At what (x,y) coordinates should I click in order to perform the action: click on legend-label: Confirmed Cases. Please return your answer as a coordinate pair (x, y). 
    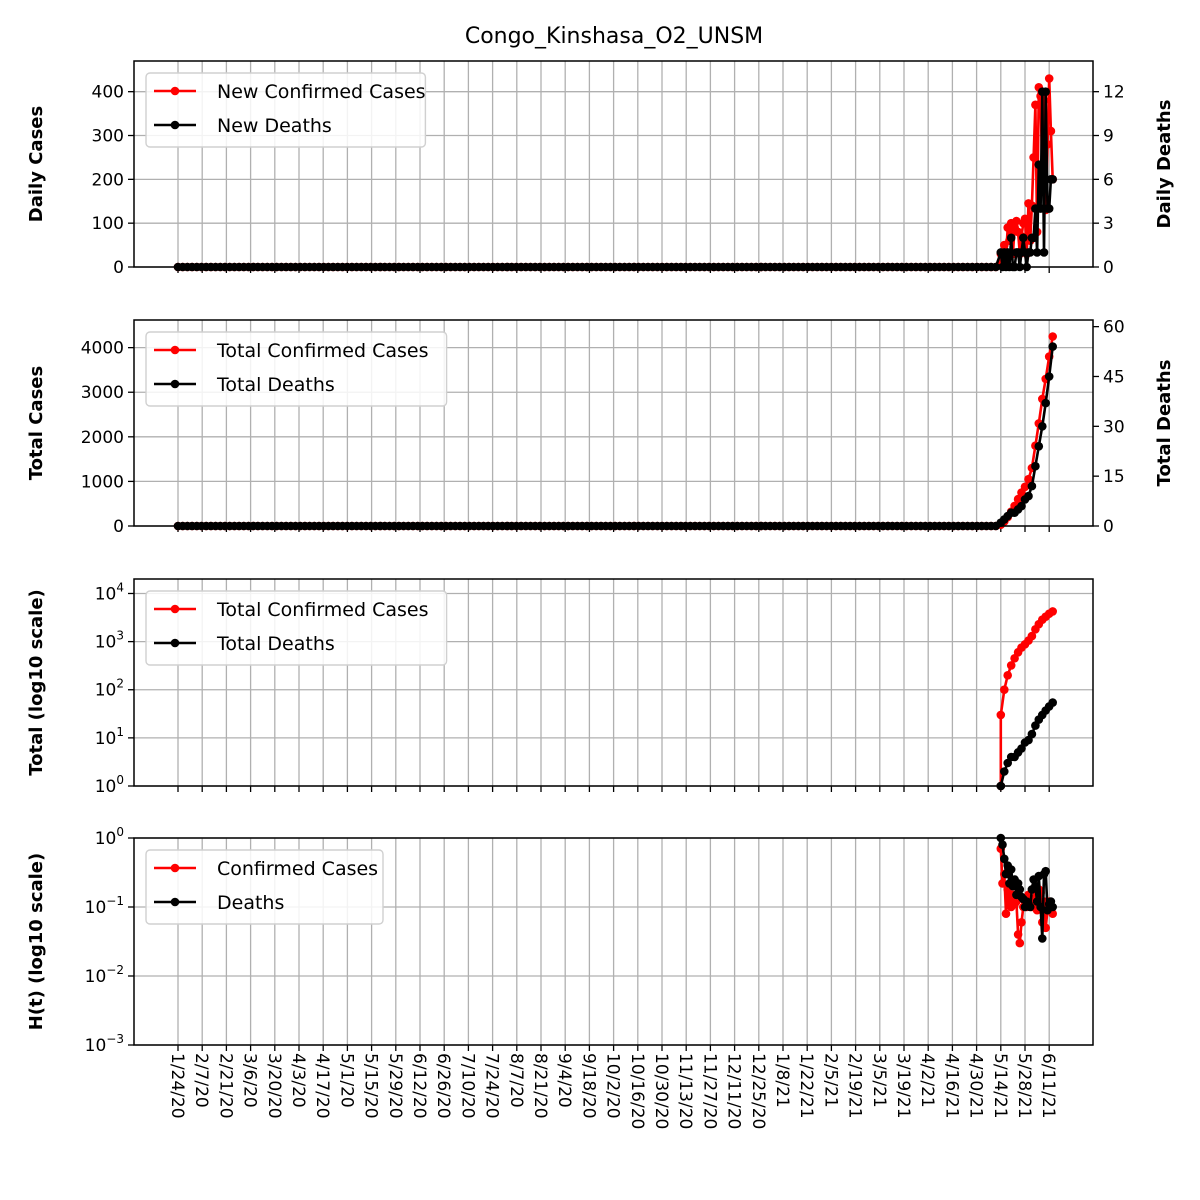
    Looking at the image, I should click on (297, 869).